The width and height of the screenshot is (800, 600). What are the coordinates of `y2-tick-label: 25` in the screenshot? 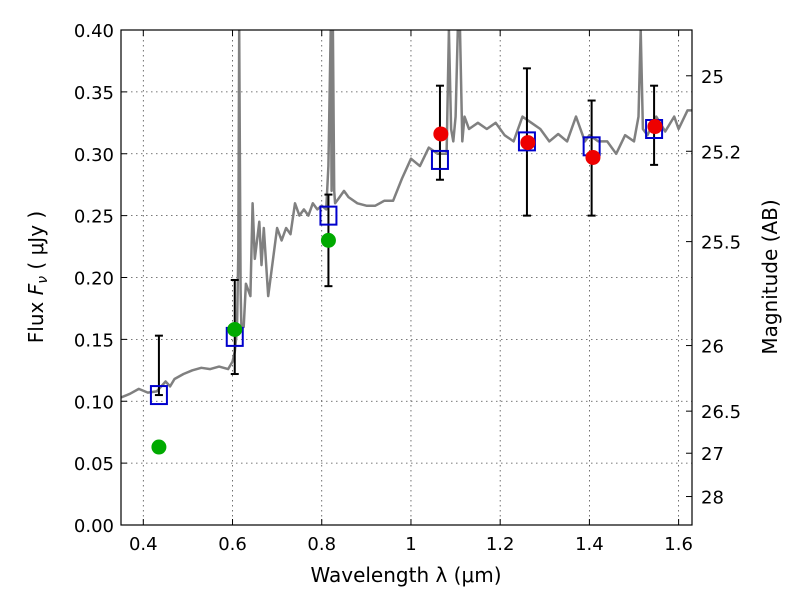 It's located at (712, 77).